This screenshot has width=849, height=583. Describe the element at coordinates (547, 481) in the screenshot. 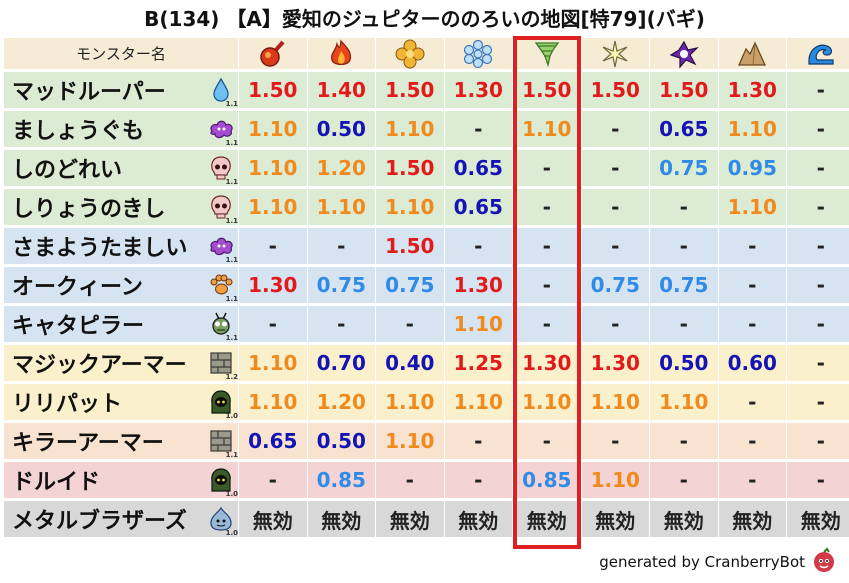

I see `resistance-value: 0.85` at that location.